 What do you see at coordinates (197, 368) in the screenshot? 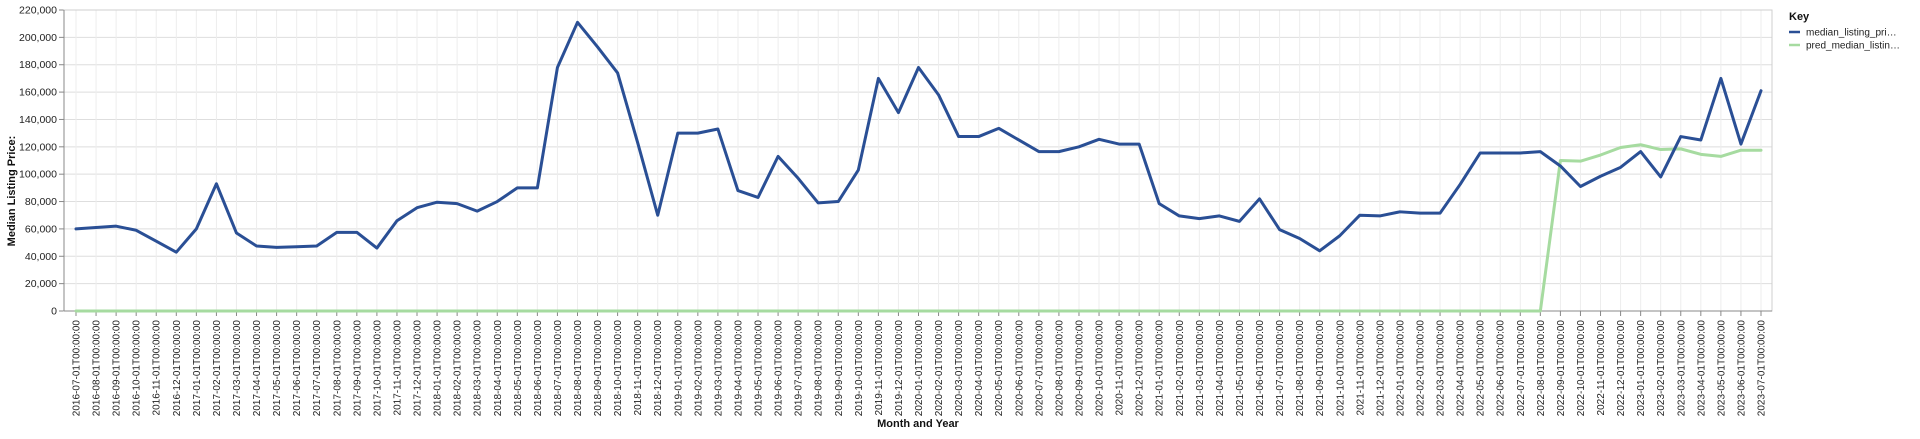
I see `x-tick-label: 2017-01-01T00:00:00` at bounding box center [197, 368].